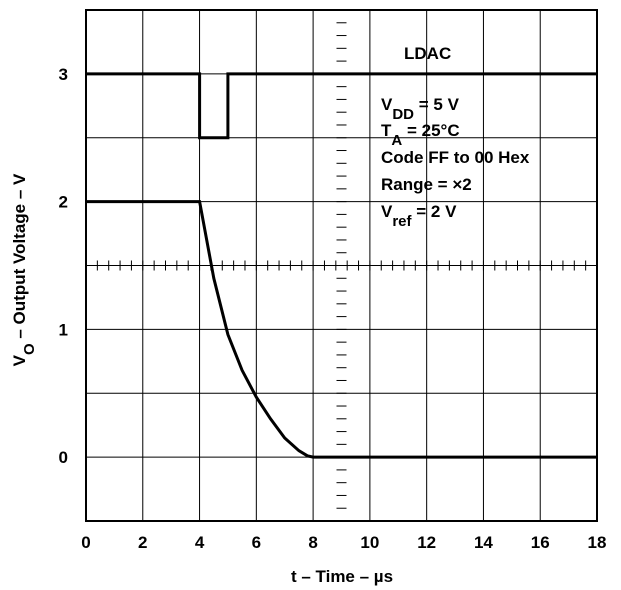  I want to click on x-tick-label: 14, so click(483, 542).